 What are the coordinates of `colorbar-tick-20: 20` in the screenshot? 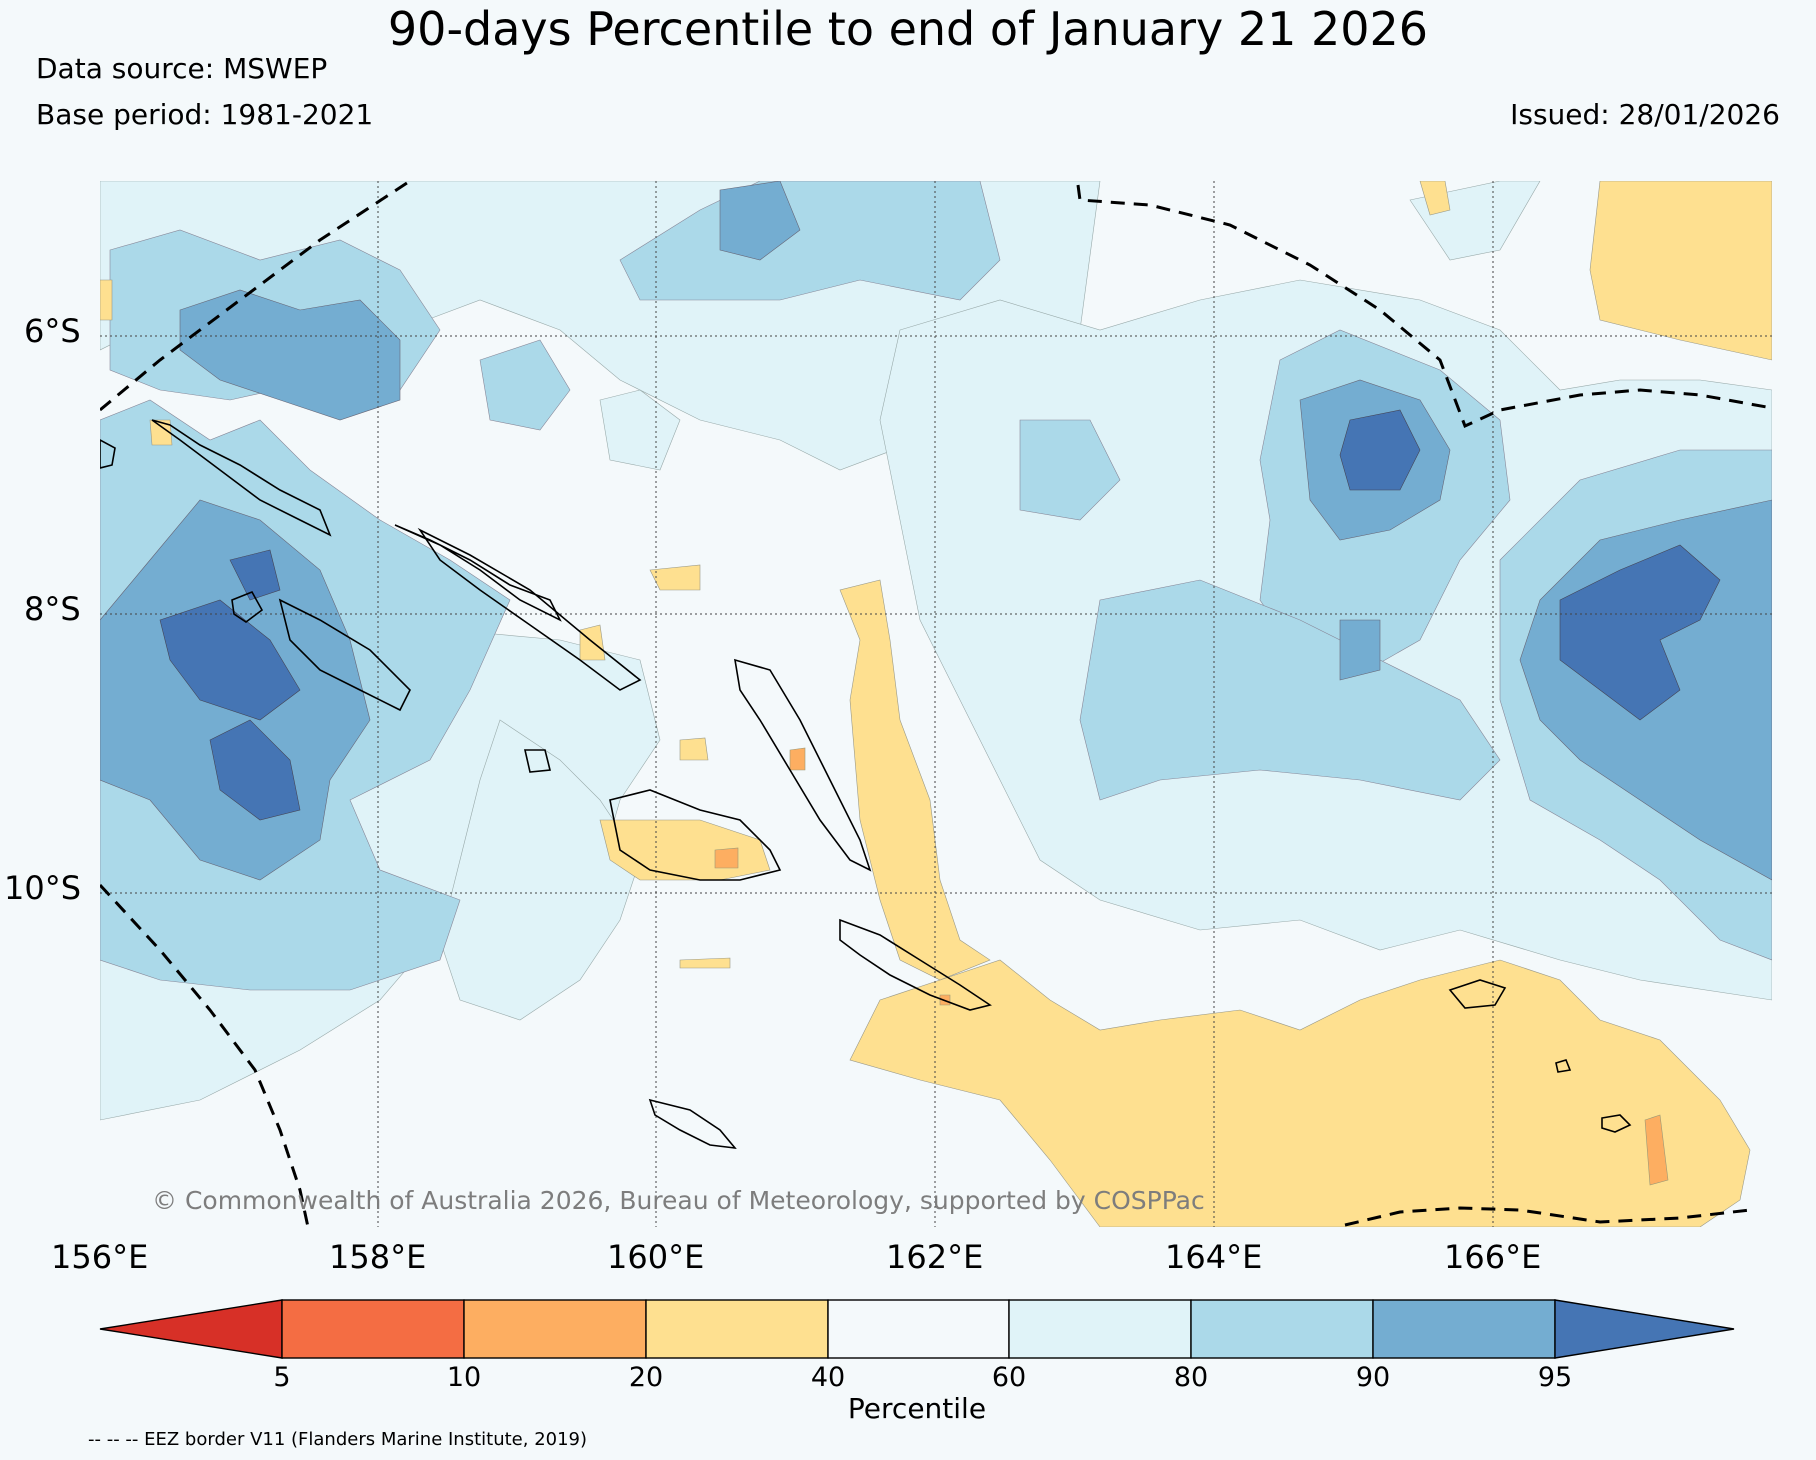 It's located at (646, 1377).